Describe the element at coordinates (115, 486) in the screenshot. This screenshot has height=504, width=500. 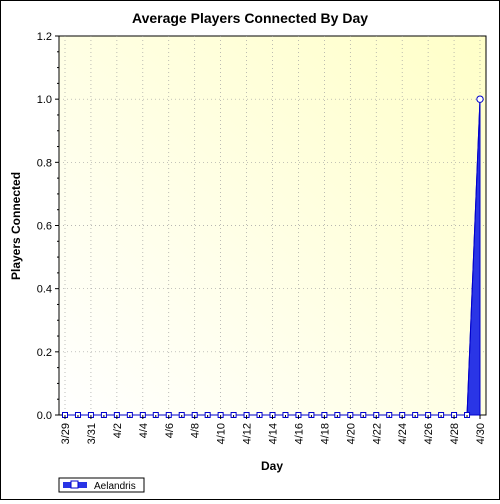
I see `legend-label: Aelandris` at that location.